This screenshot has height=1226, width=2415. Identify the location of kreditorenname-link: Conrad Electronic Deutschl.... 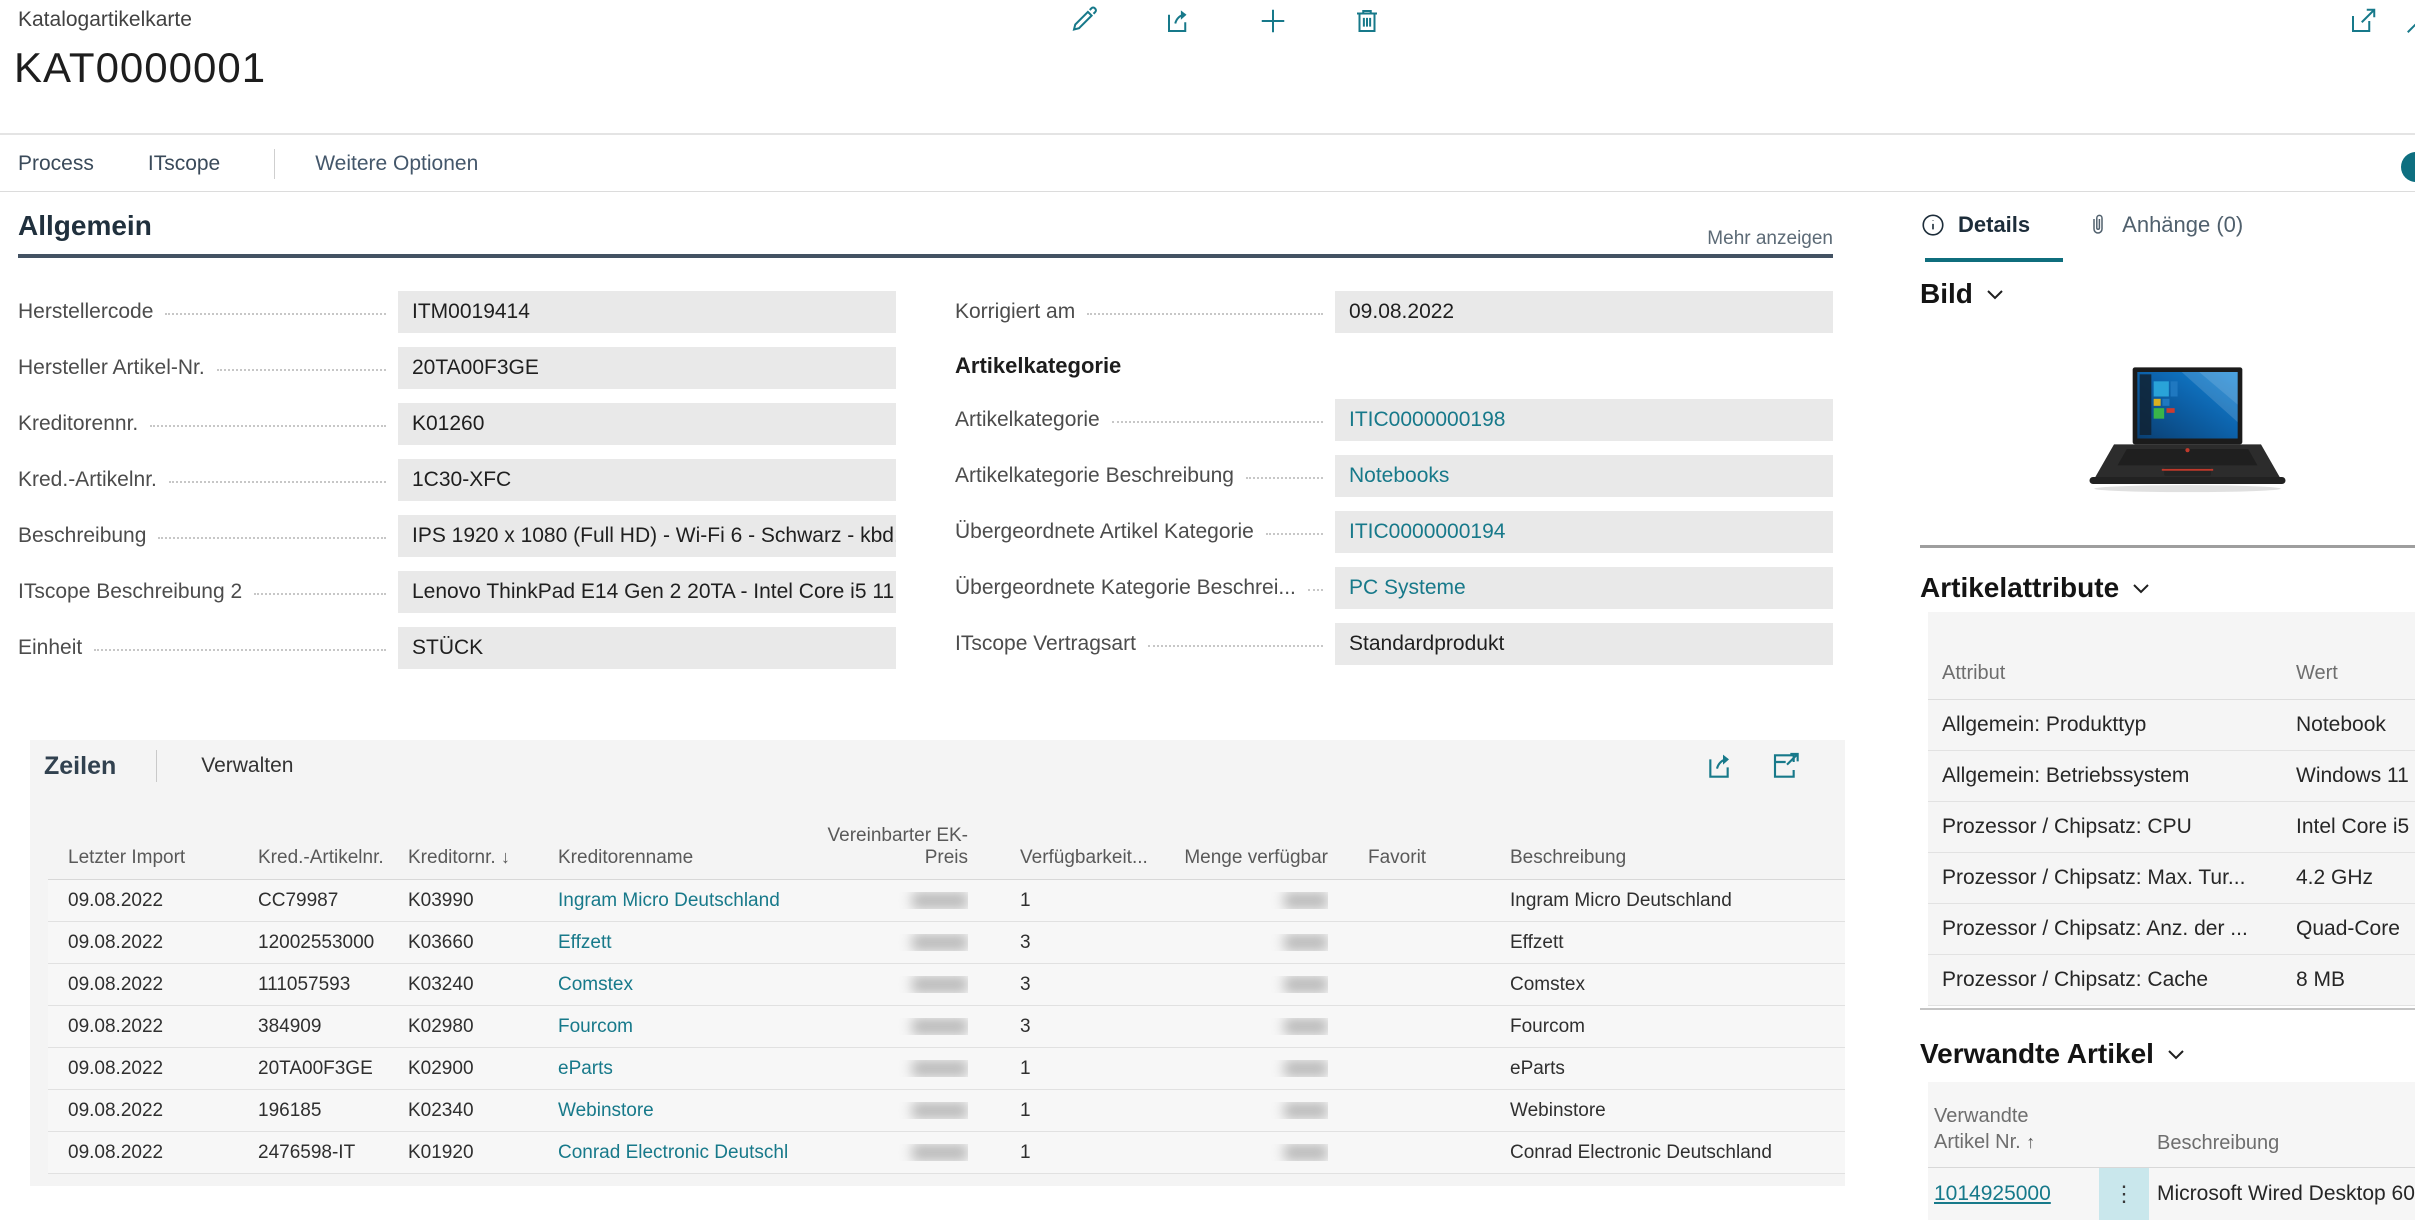
(673, 1152).